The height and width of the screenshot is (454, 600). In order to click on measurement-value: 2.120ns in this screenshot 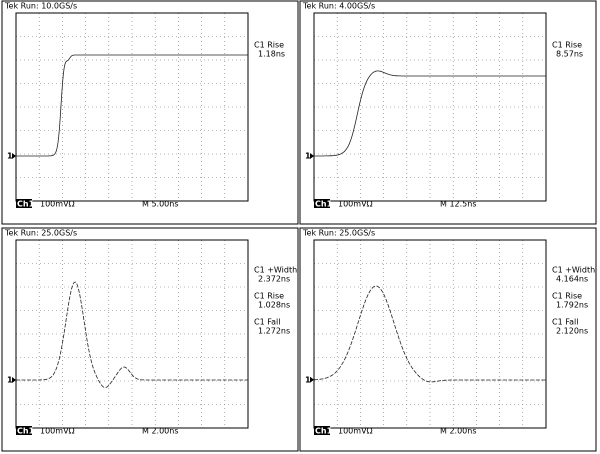, I will do `click(572, 331)`.